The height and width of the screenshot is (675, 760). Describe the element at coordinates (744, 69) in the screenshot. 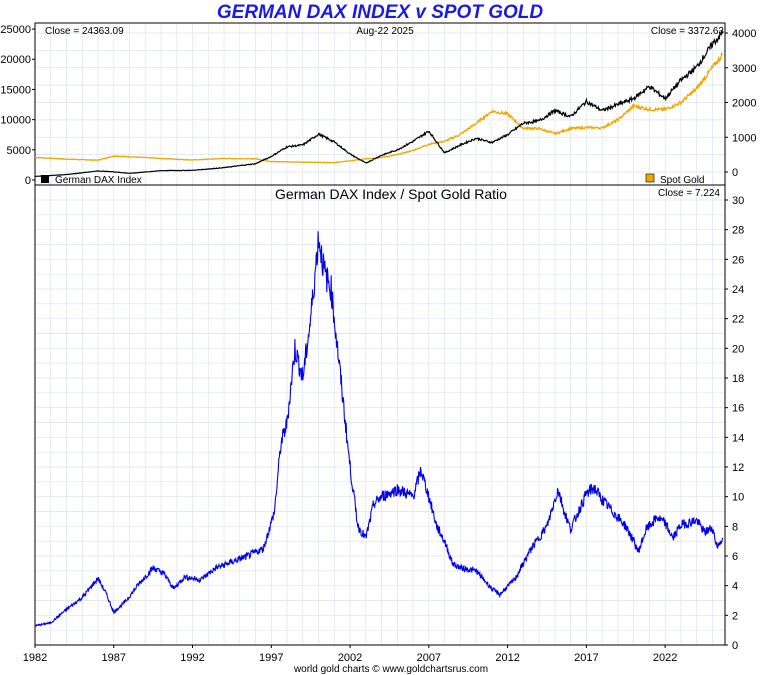

I see `gold-axis-tick-label: 3000` at that location.